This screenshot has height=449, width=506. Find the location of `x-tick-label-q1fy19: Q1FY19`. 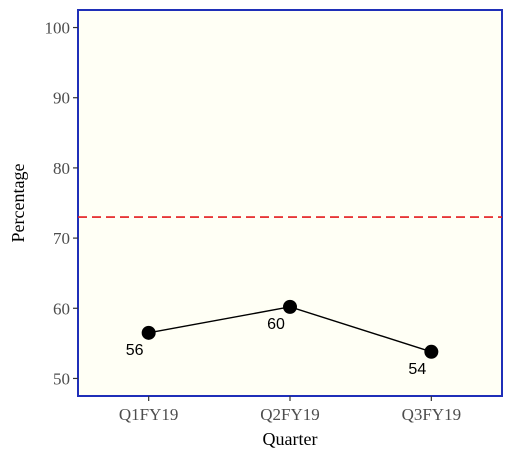

x-tick-label-q1fy19: Q1FY19 is located at coordinates (149, 414).